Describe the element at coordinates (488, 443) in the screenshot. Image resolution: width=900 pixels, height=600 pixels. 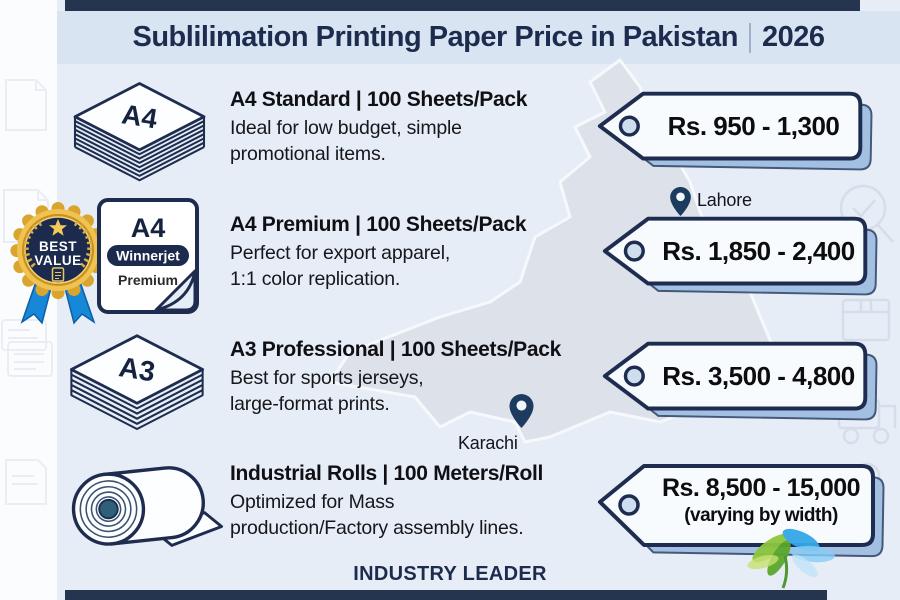
I see `city-label-karachi: Karachi` at that location.